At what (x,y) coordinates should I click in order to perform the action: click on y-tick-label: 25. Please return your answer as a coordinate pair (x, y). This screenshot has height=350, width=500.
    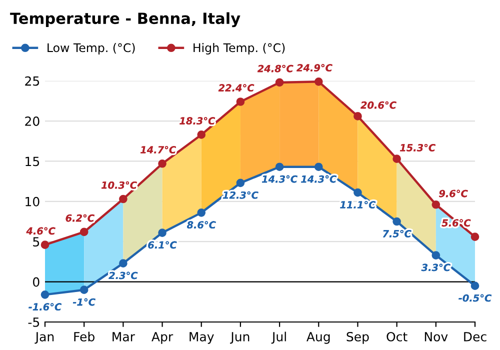
    Looking at the image, I should click on (32, 81).